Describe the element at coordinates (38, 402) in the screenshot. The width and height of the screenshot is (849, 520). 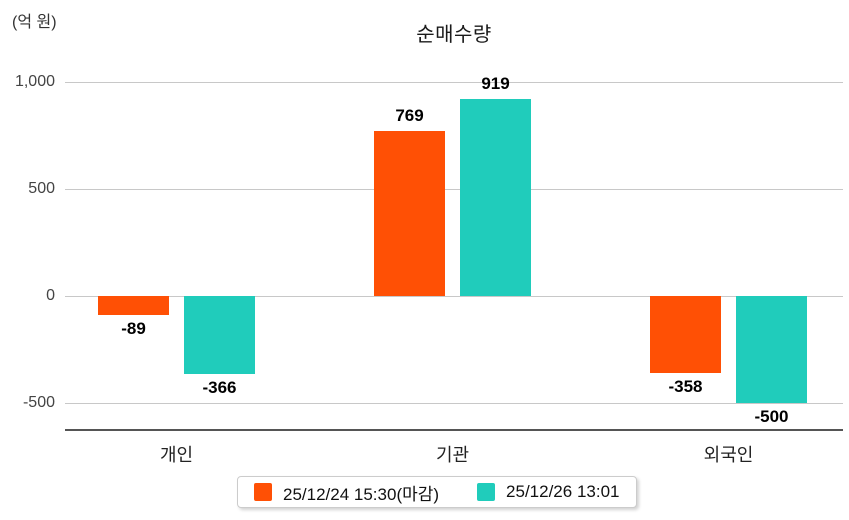
I see `y-tick-label--500: -500` at that location.